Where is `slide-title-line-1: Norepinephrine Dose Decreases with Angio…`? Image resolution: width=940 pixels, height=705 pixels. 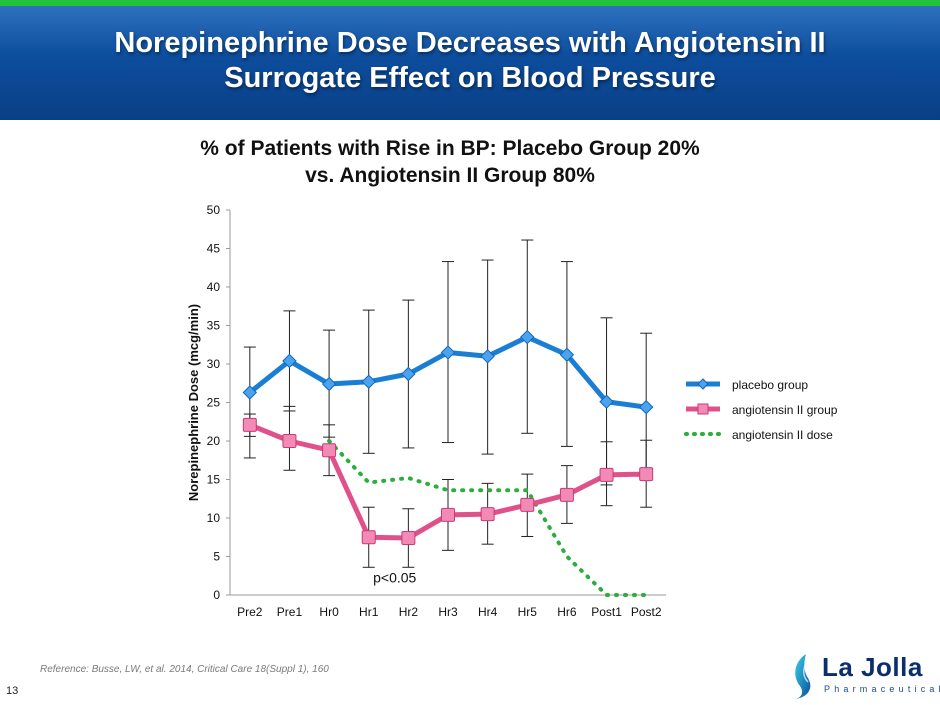 slide-title-line-1: Norepinephrine Dose Decreases with Angio… is located at coordinates (470, 43).